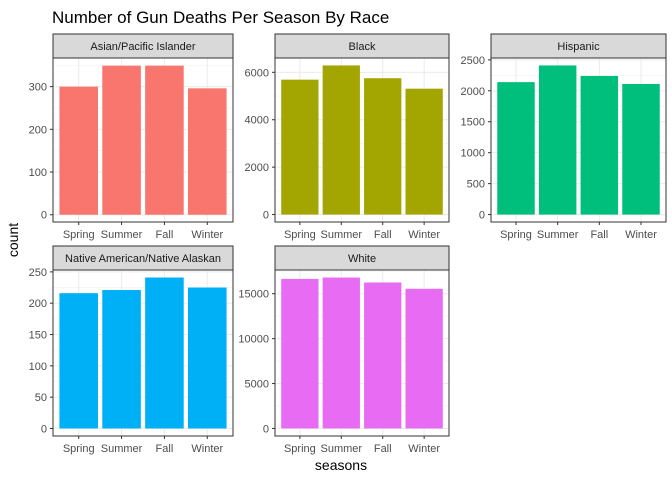 The width and height of the screenshot is (672, 480). I want to click on y-tick-label: 6000, so click(257, 73).